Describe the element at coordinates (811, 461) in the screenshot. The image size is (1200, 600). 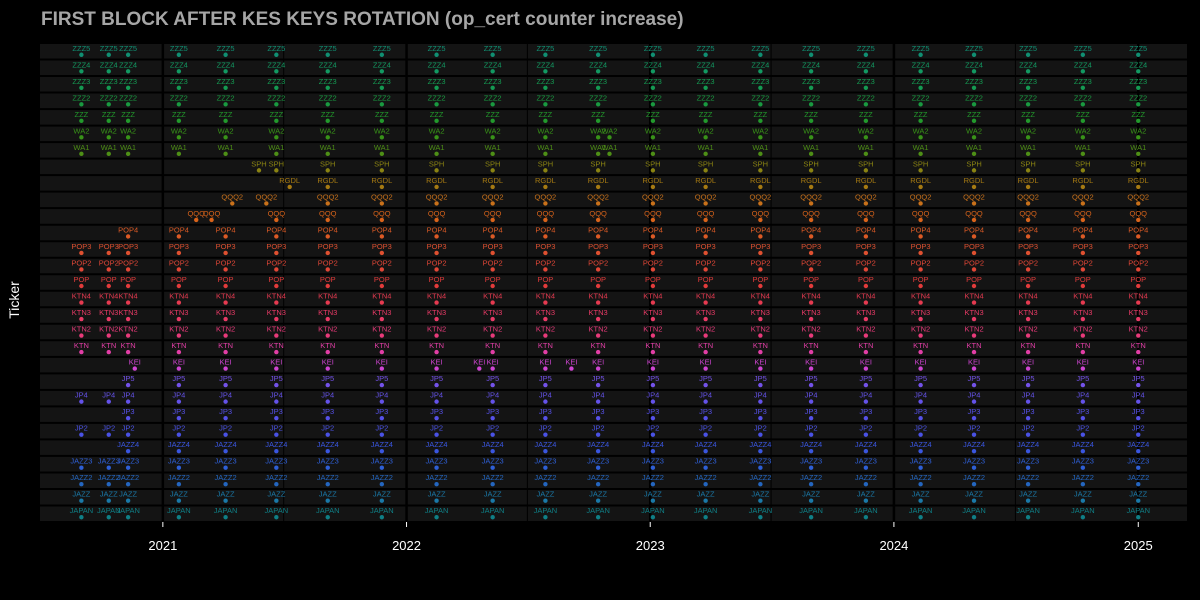
I see `point-label: JAZZ3` at that location.